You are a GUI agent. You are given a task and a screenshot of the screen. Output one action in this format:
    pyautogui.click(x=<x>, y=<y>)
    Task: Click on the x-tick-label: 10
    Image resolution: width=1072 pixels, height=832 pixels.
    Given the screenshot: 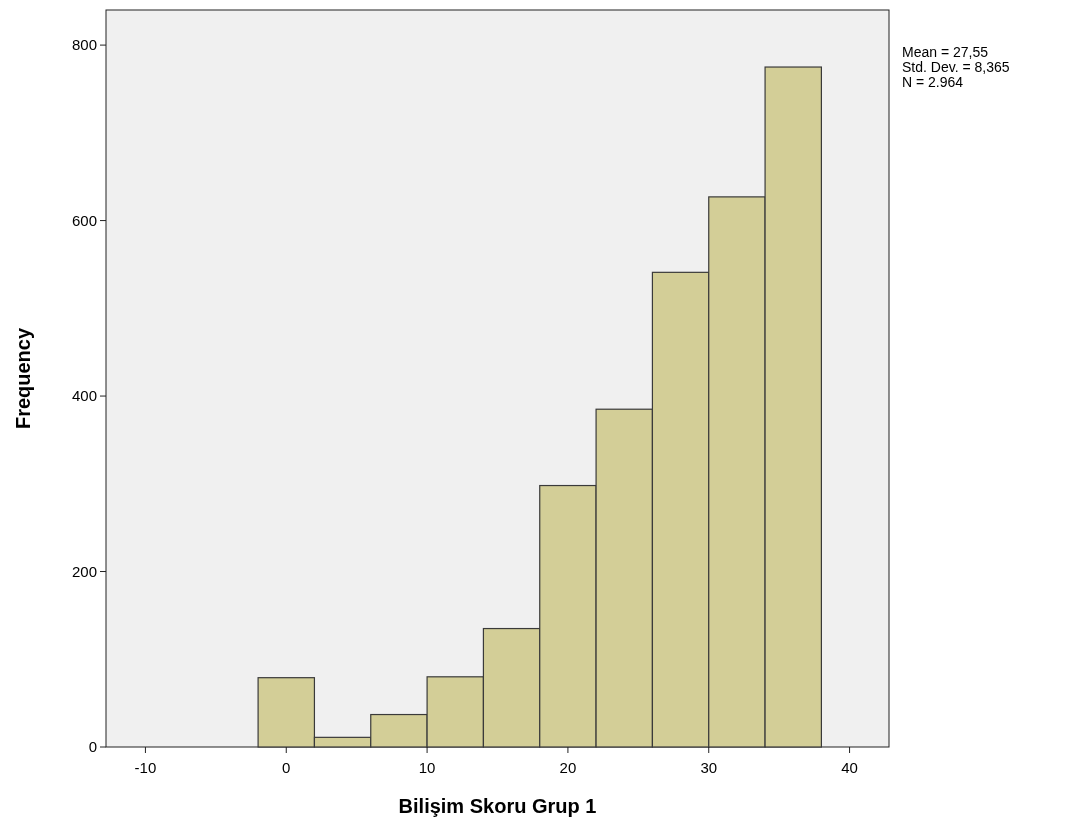 What is the action you would take?
    pyautogui.click(x=427, y=767)
    